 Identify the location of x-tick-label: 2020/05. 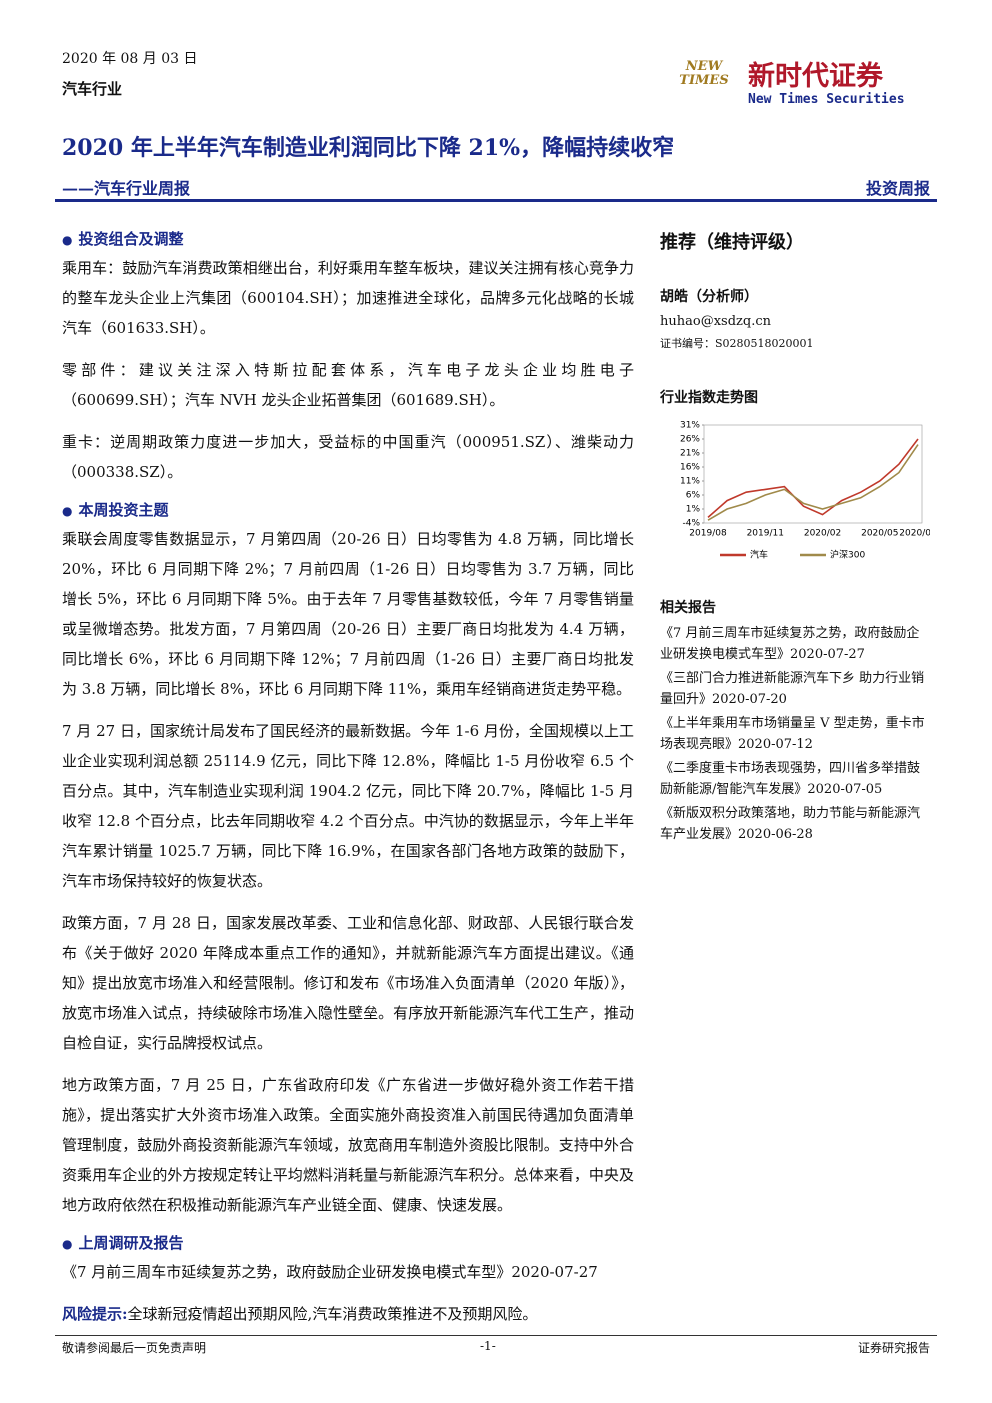
(879, 534).